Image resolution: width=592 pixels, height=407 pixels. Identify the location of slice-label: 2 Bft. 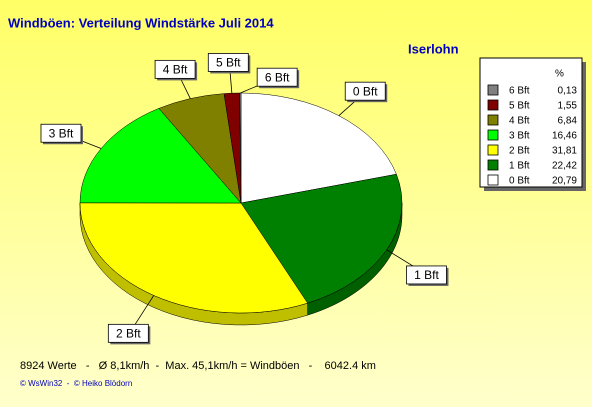
(128, 334).